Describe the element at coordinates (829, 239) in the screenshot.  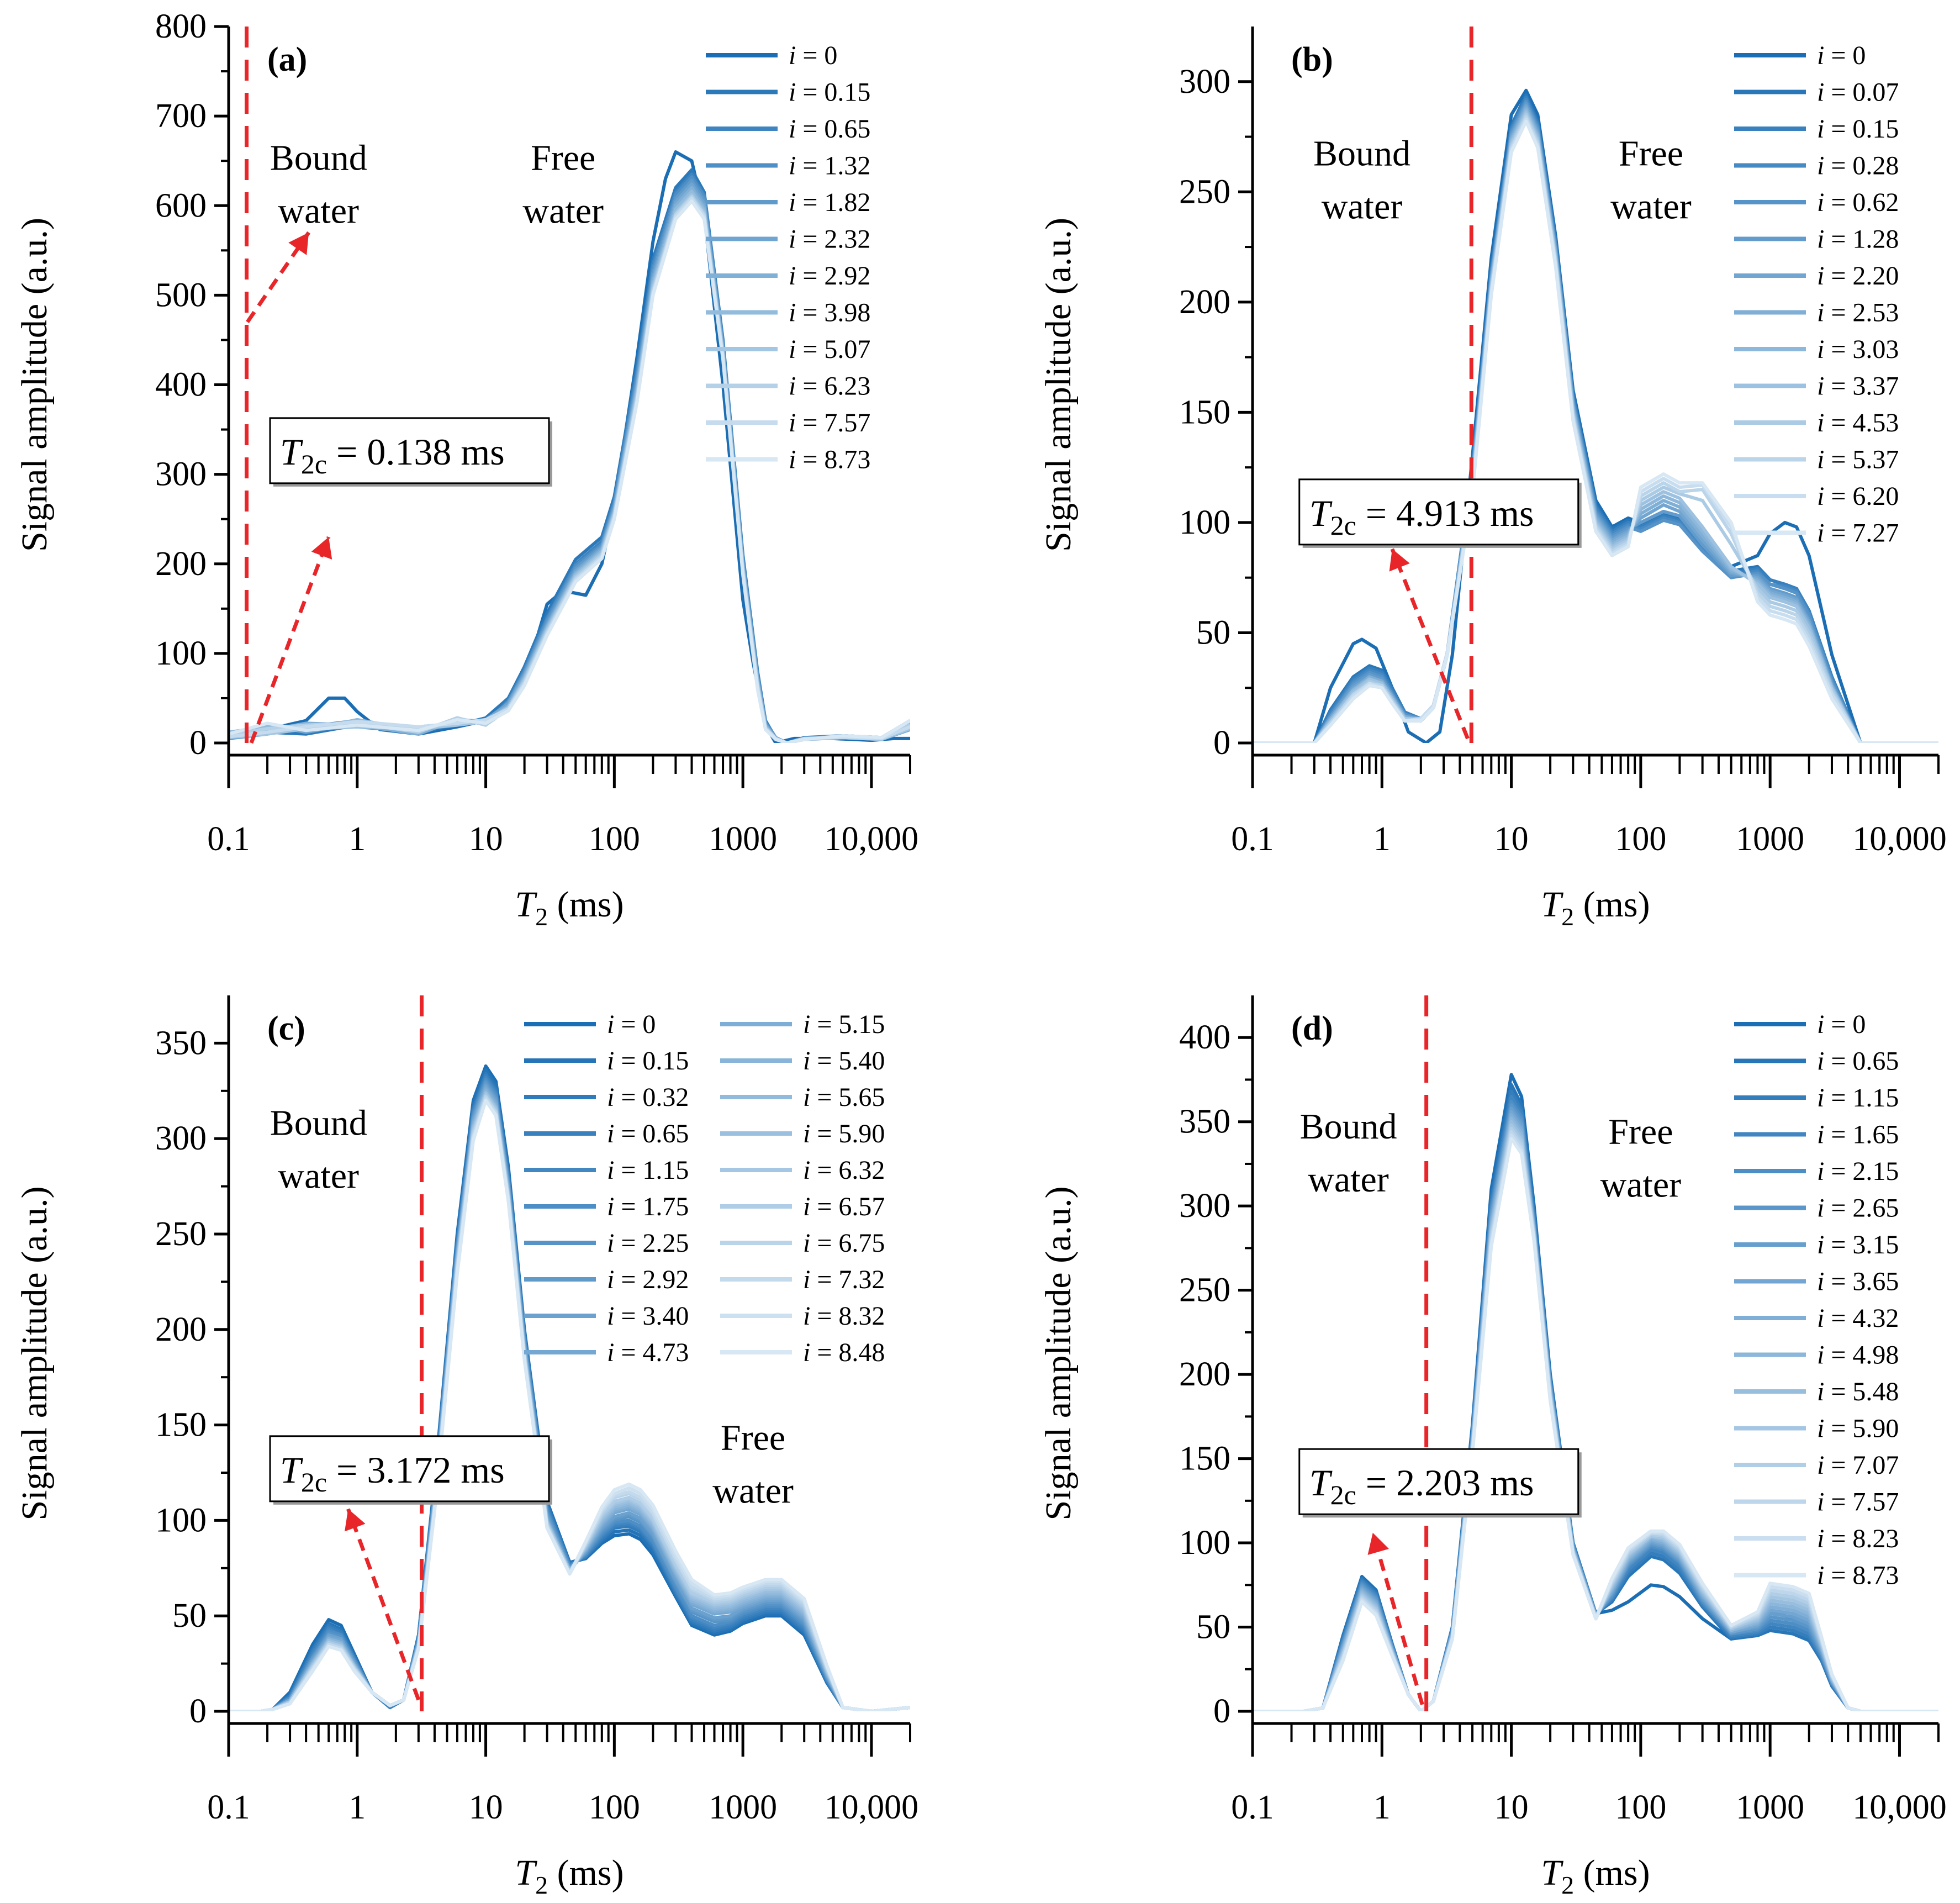
I see `legend-entry-label: i = 2.32` at that location.